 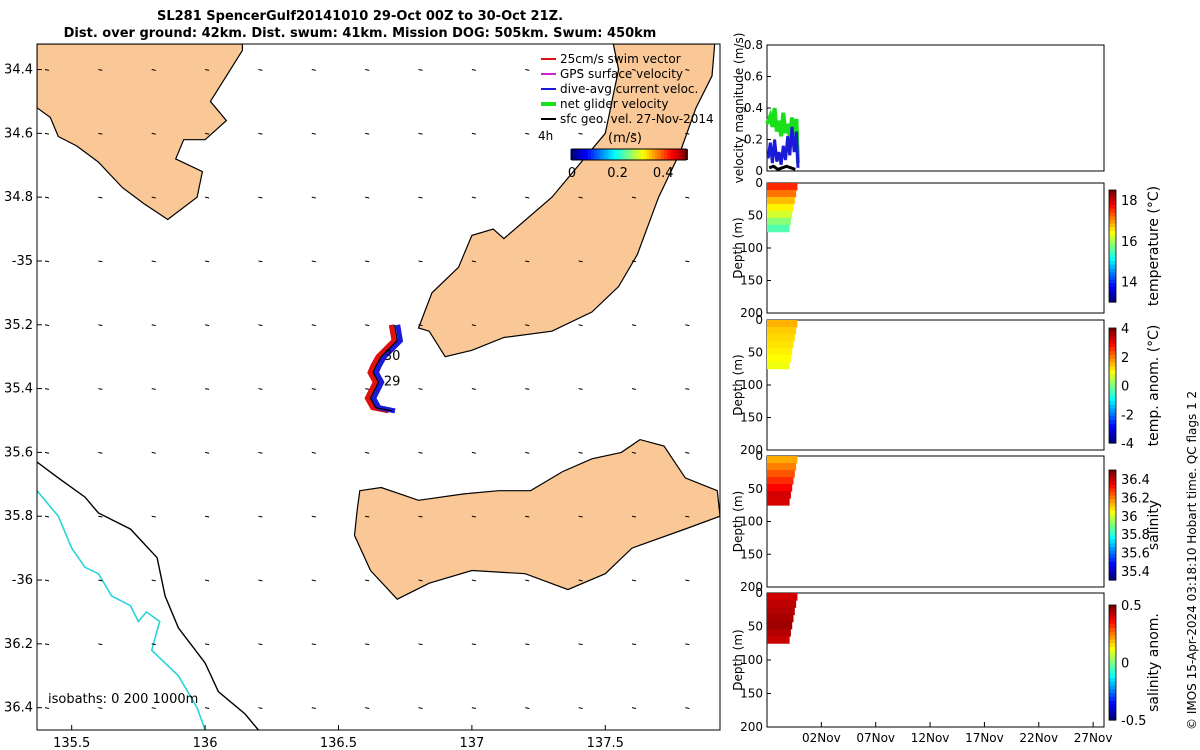 I want to click on section-colorbar-tick-label: 16, so click(x=1129, y=242).